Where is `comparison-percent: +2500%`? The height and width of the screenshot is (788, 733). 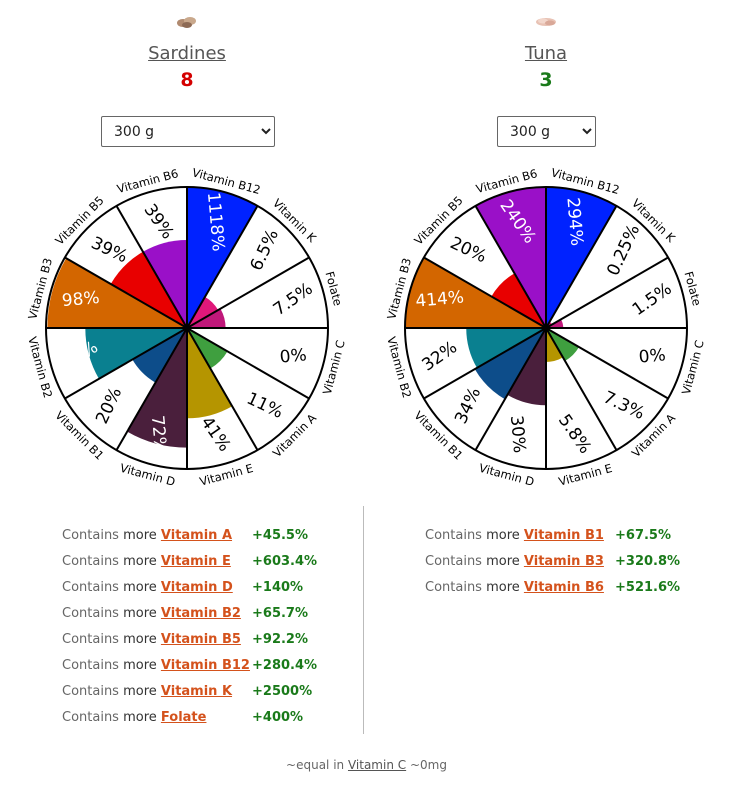 comparison-percent: +2500% is located at coordinates (282, 691).